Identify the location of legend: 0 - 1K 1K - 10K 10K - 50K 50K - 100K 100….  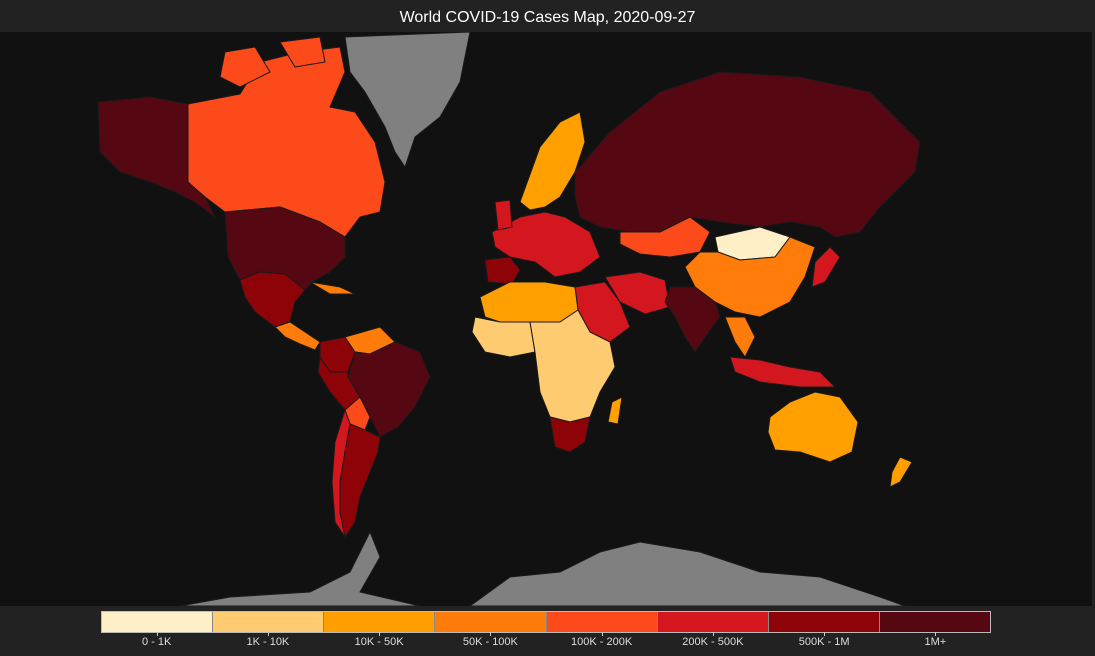
(546, 633).